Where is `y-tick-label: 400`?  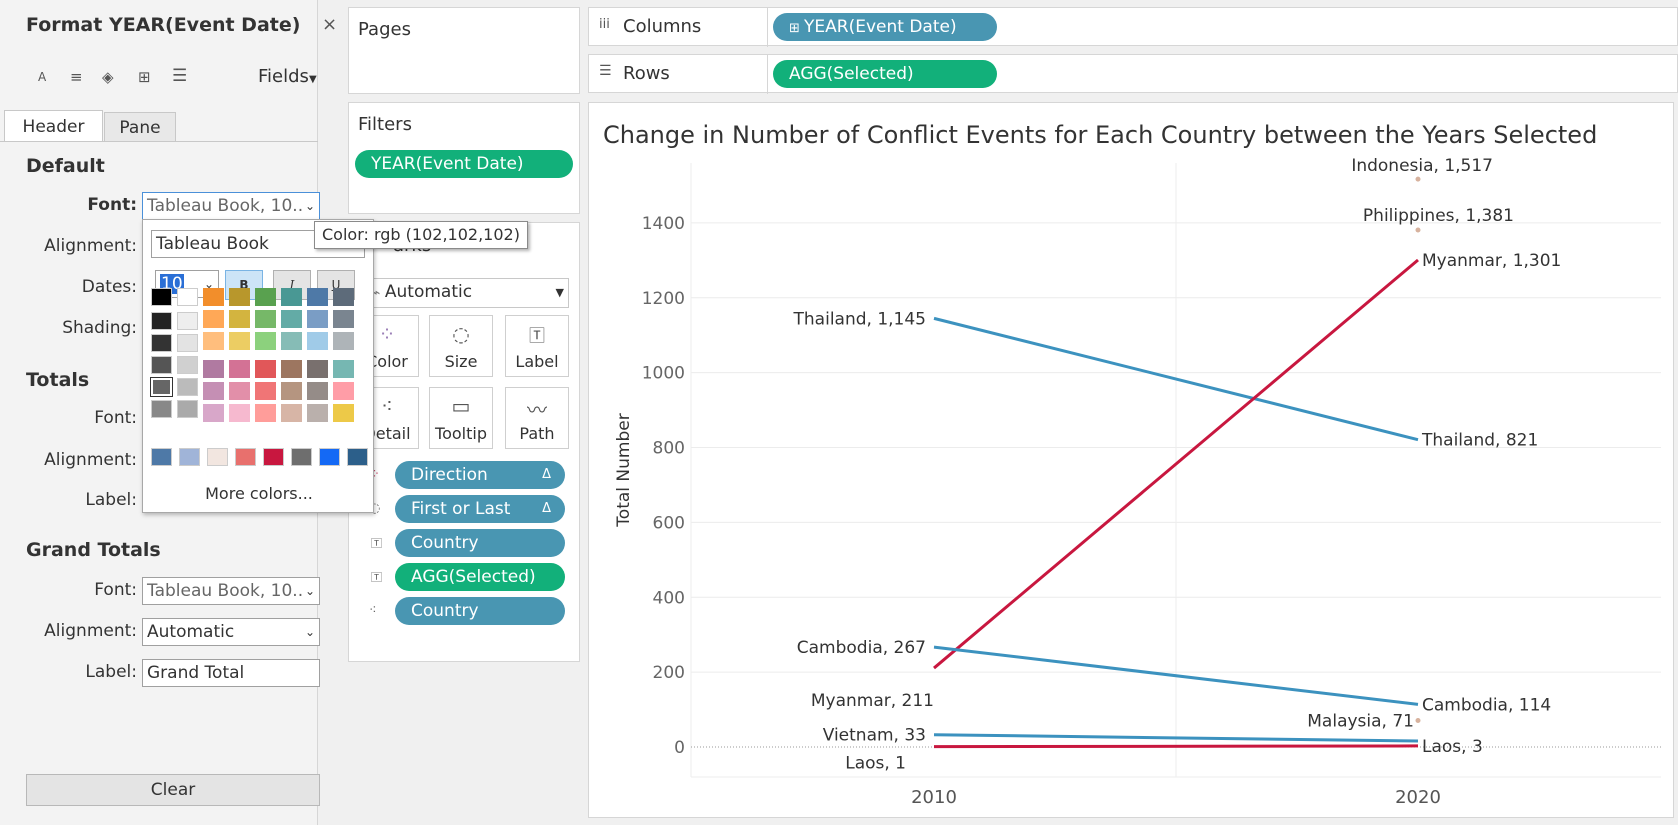 y-tick-label: 400 is located at coordinates (669, 598).